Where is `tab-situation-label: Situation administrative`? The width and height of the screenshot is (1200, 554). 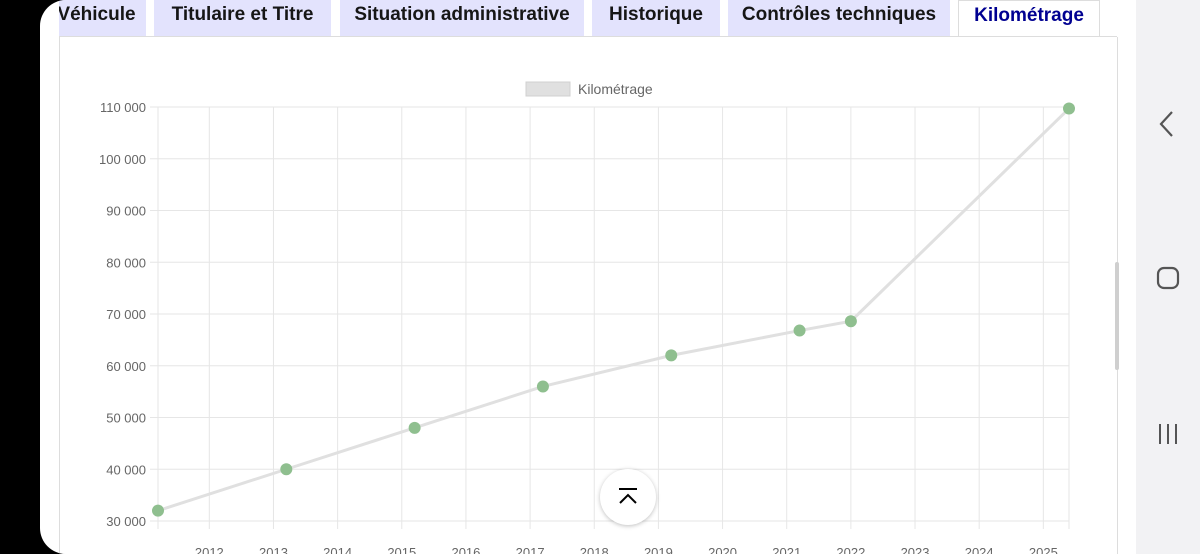 tab-situation-label: Situation administrative is located at coordinates (462, 14).